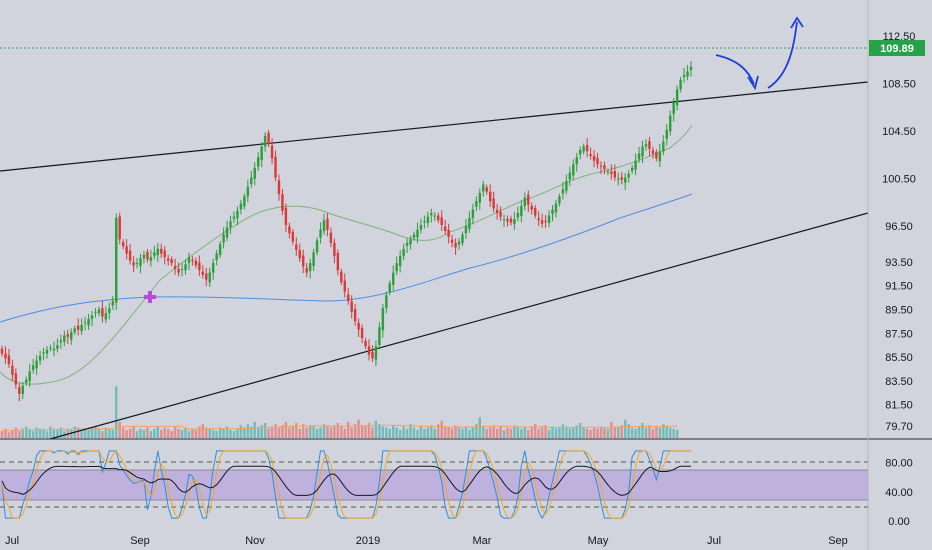 This screenshot has height=550, width=932. I want to click on last-price-badge, so click(897, 48).